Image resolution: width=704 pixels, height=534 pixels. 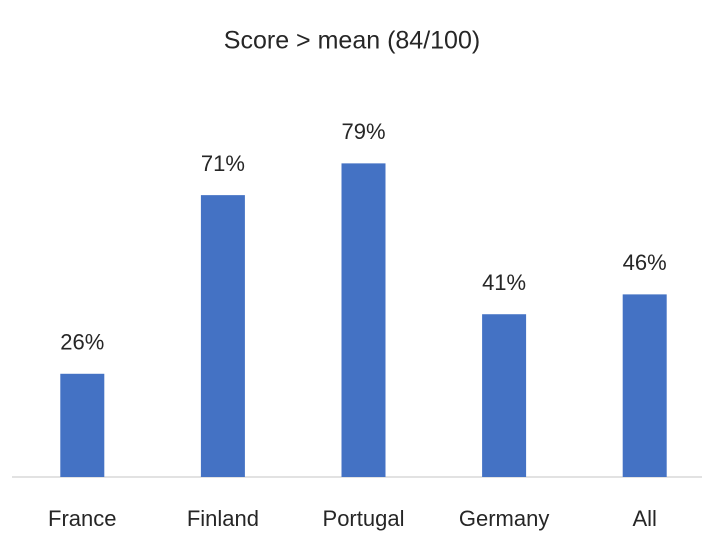 I want to click on x-tick-label: Germany, so click(x=504, y=518).